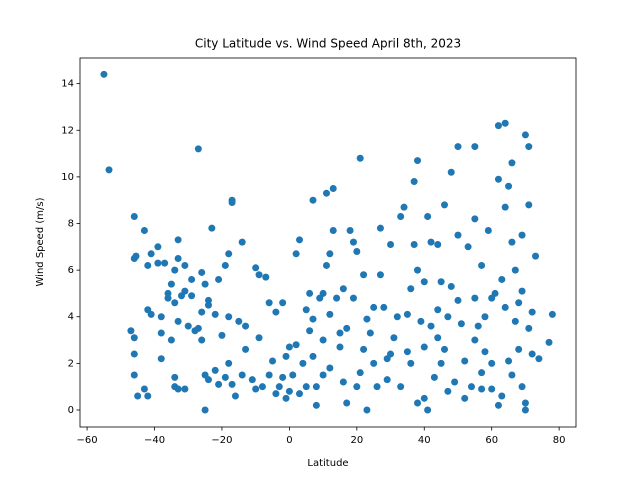  What do you see at coordinates (71, 363) in the screenshot?
I see `y-tick-label: 2` at bounding box center [71, 363].